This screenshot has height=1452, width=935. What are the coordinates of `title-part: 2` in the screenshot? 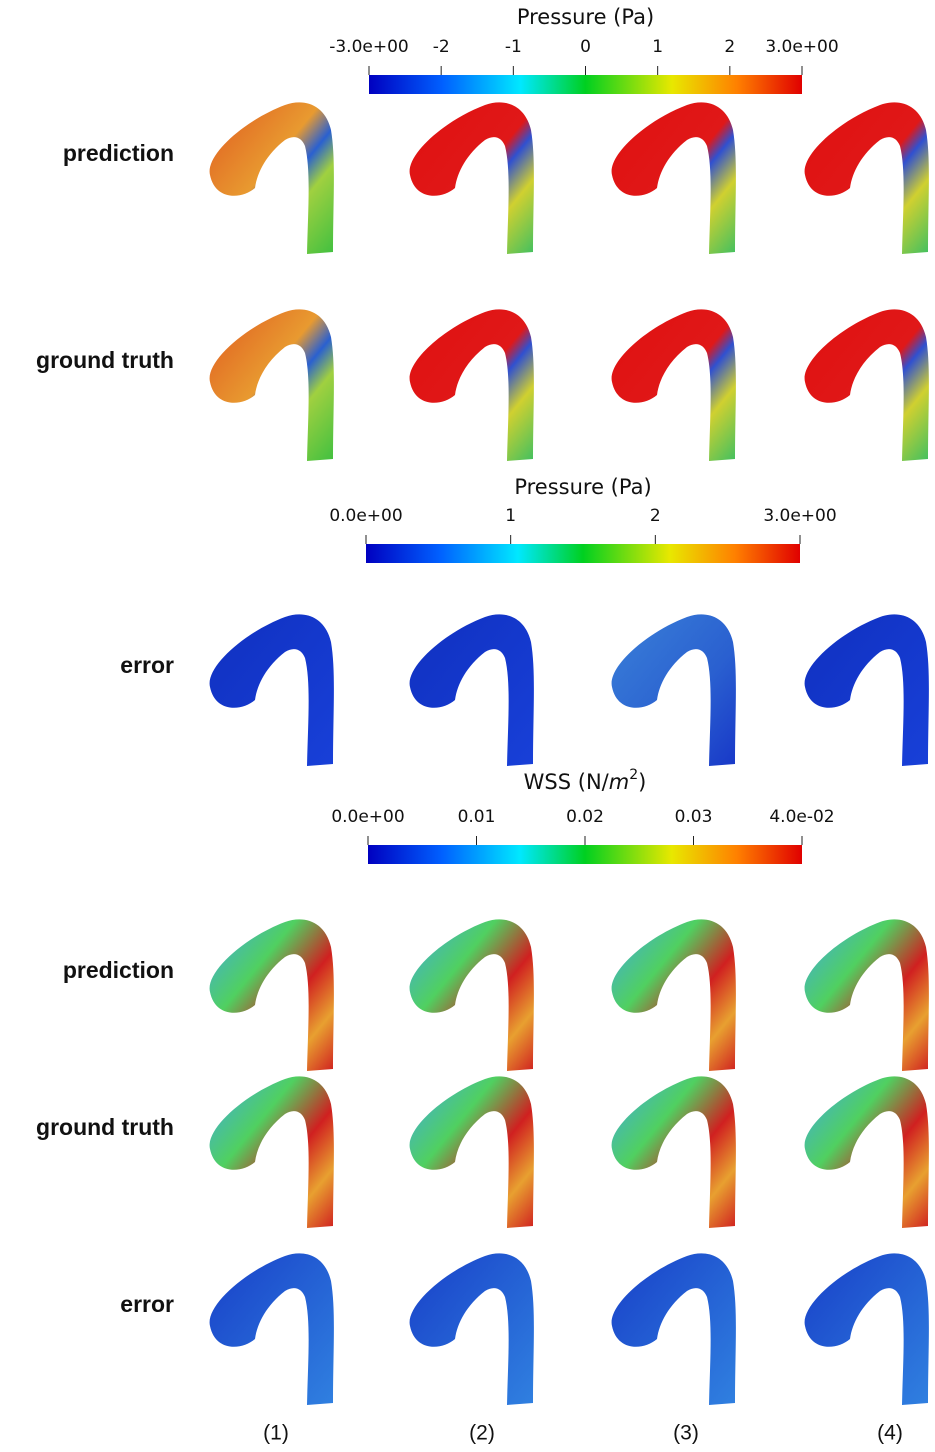 It's located at (633, 775).